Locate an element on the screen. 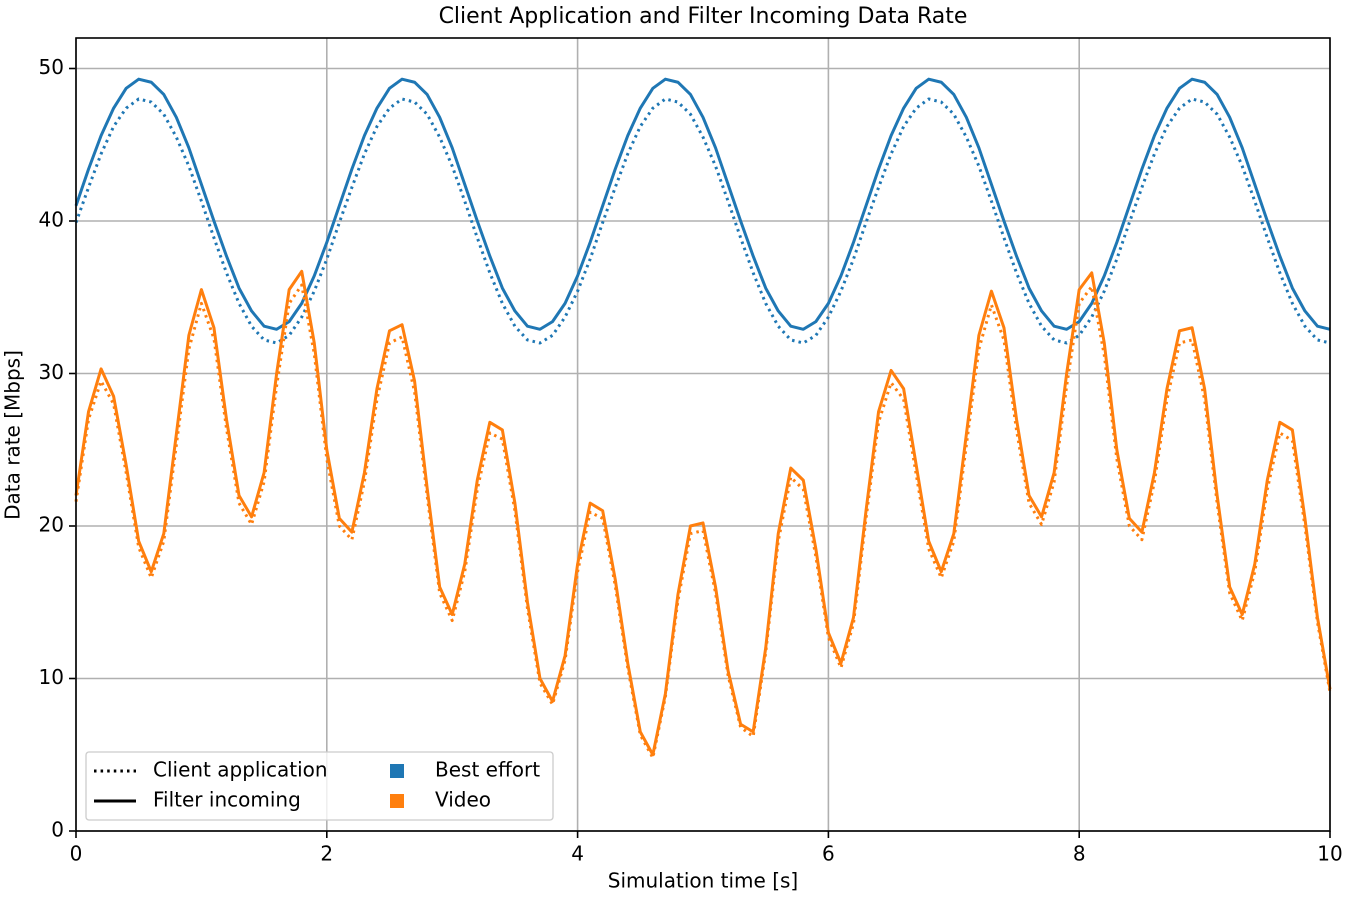  y-tick-label: 0 is located at coordinates (57, 830).